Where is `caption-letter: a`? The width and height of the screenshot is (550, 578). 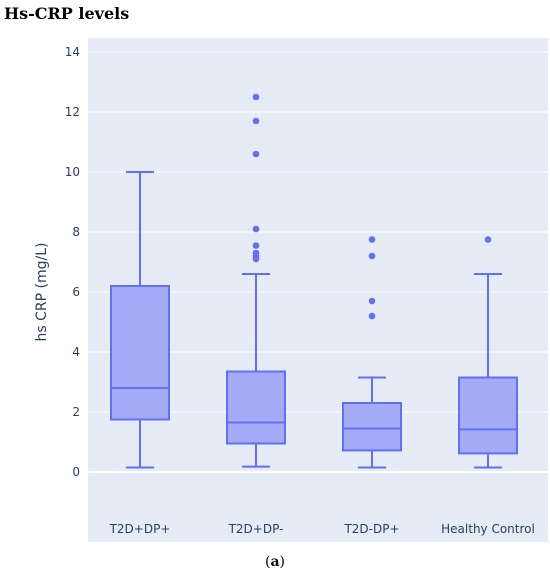
caption-letter: a is located at coordinates (275, 562).